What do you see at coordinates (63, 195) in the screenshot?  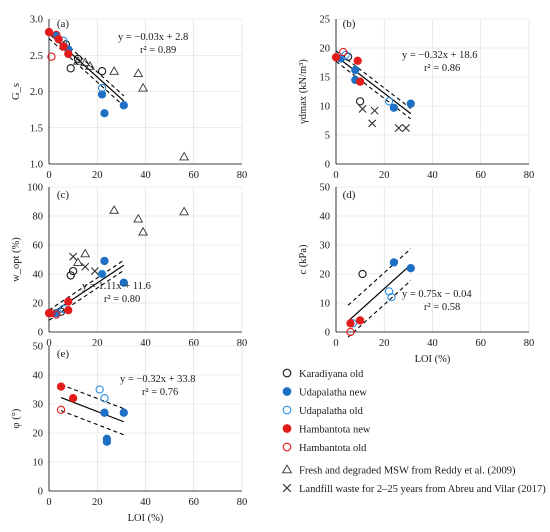 I see `panel-label: (c)` at bounding box center [63, 195].